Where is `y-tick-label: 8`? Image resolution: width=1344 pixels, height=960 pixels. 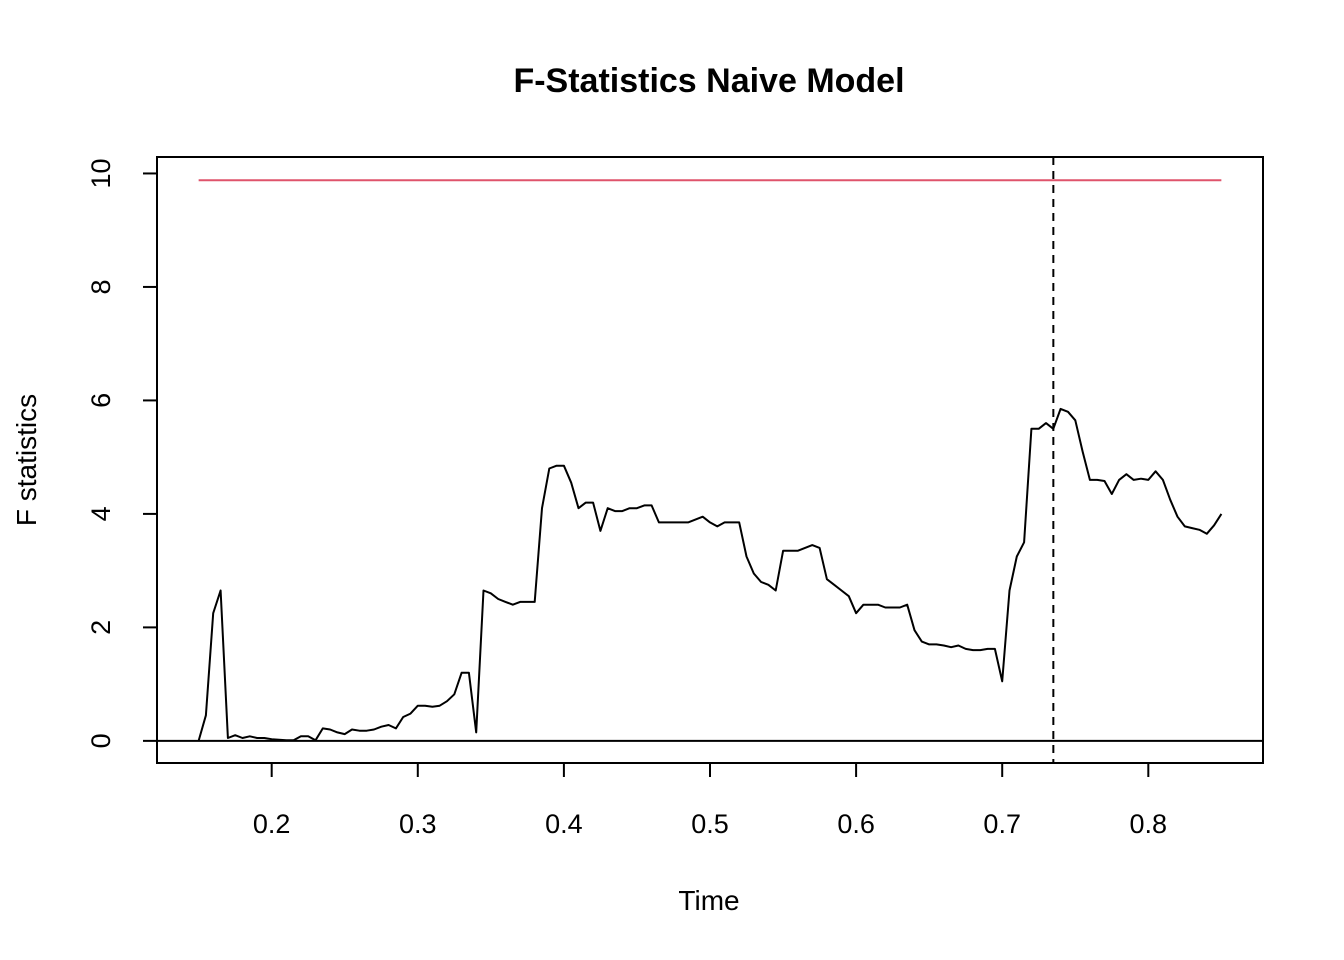
y-tick-label: 8 is located at coordinates (101, 286).